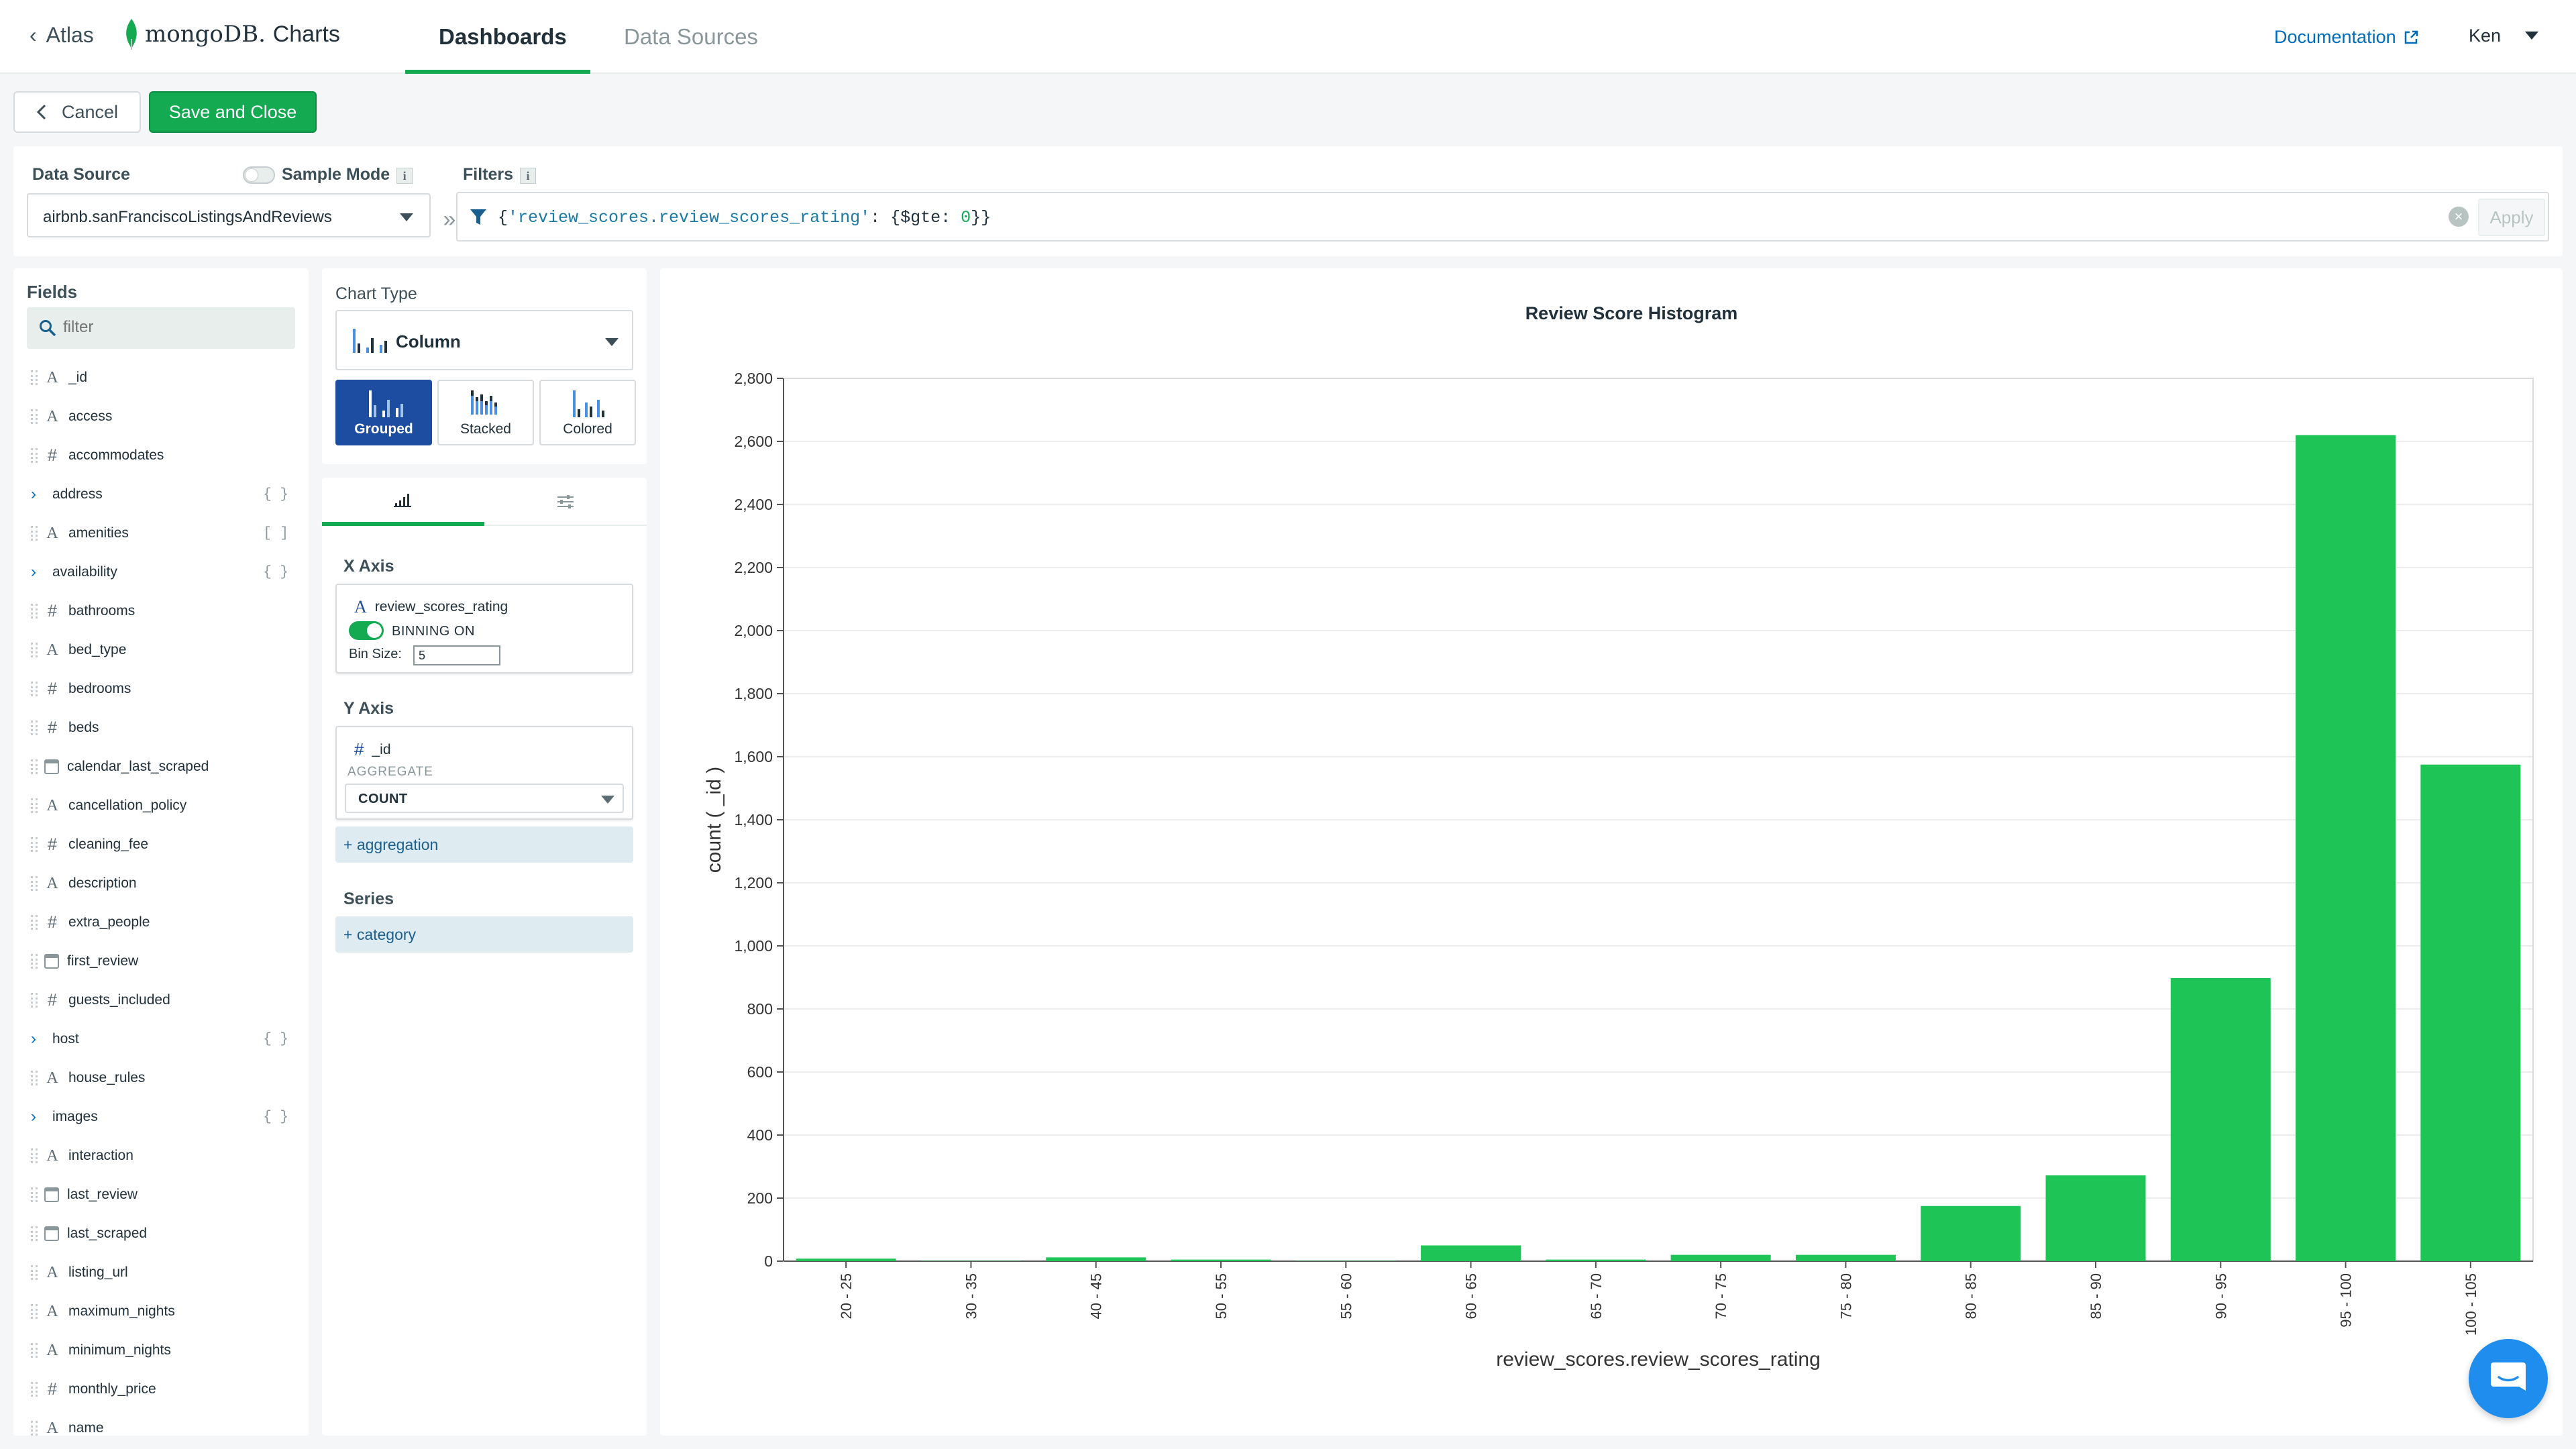 The height and width of the screenshot is (1449, 2576). I want to click on field-item: # accommodates, so click(161, 455).